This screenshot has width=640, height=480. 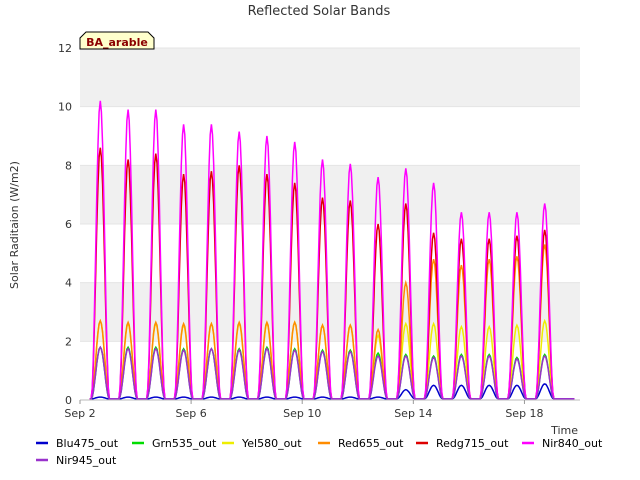 What do you see at coordinates (68, 165) in the screenshot?
I see `y-tick-label: 8` at bounding box center [68, 165].